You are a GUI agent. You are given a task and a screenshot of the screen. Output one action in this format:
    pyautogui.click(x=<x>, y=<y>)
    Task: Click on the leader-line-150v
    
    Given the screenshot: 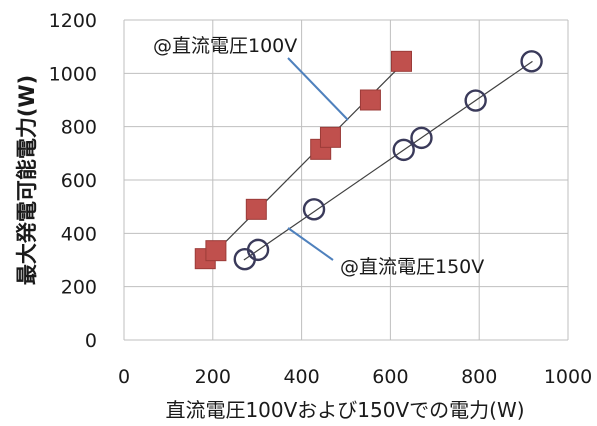 What is the action you would take?
    pyautogui.click(x=310, y=244)
    